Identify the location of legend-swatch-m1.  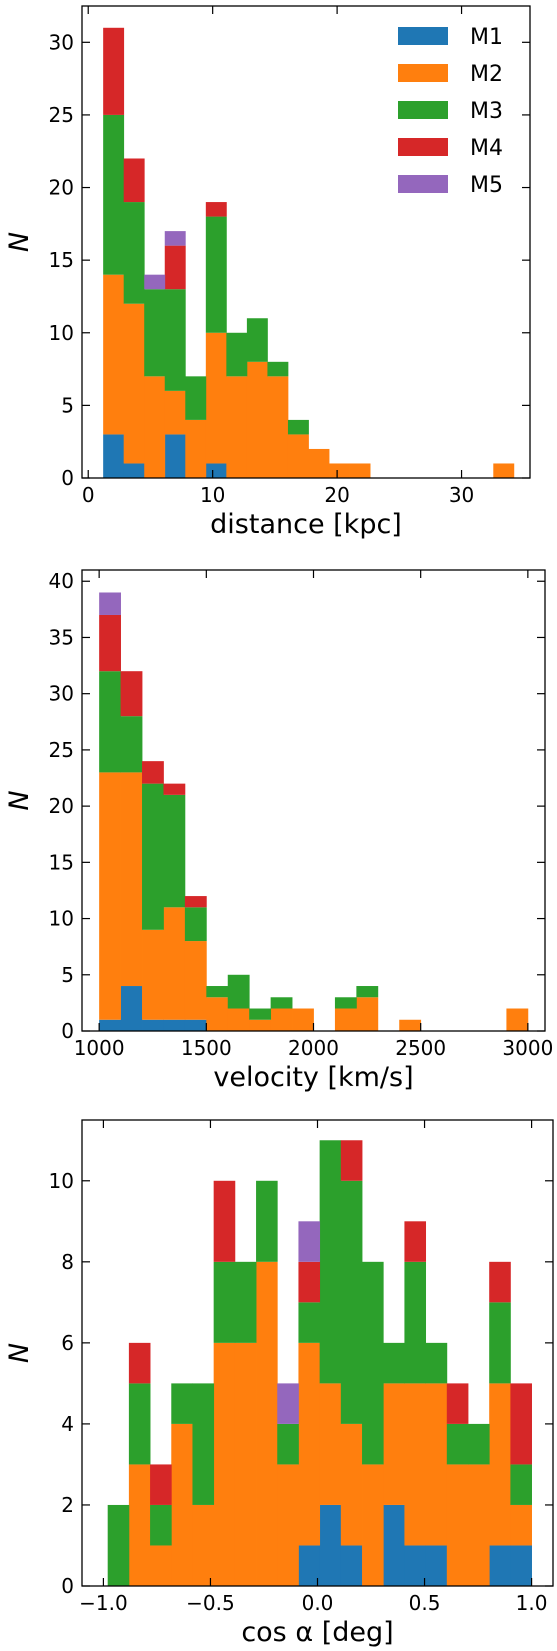
(423, 36).